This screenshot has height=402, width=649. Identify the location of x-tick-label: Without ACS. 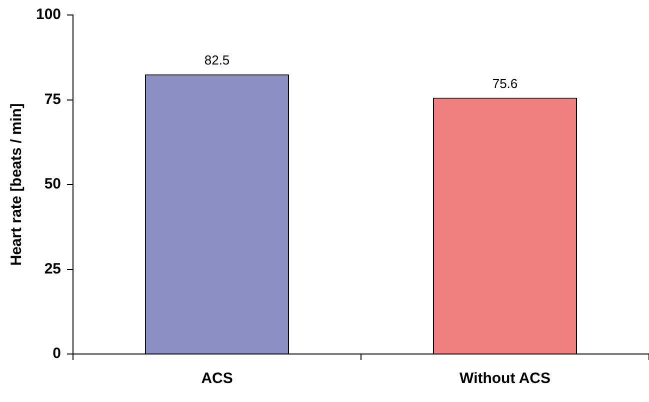
(505, 379).